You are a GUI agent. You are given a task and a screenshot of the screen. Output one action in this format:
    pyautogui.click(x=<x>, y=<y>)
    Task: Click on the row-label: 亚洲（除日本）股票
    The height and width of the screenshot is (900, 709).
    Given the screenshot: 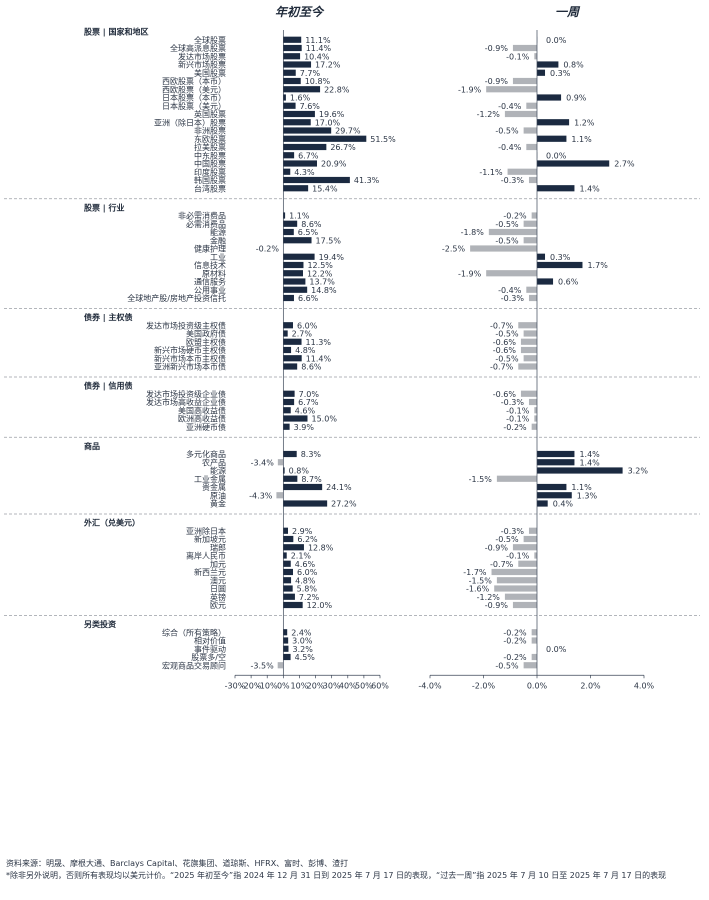 What is the action you would take?
    pyautogui.click(x=190, y=122)
    